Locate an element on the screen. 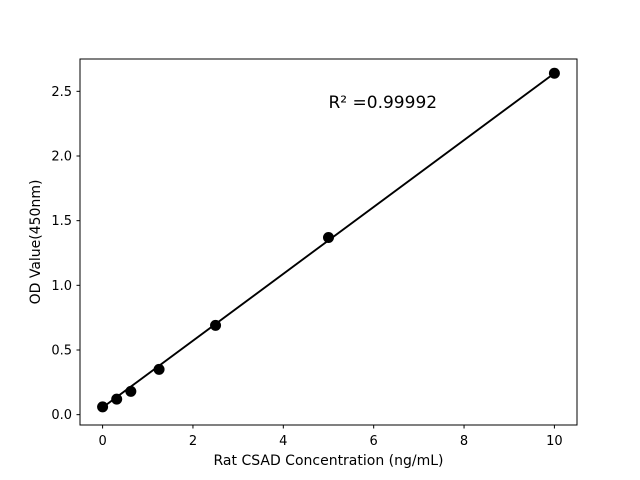 The height and width of the screenshot is (480, 640). x-tick-label: 10 is located at coordinates (554, 441).